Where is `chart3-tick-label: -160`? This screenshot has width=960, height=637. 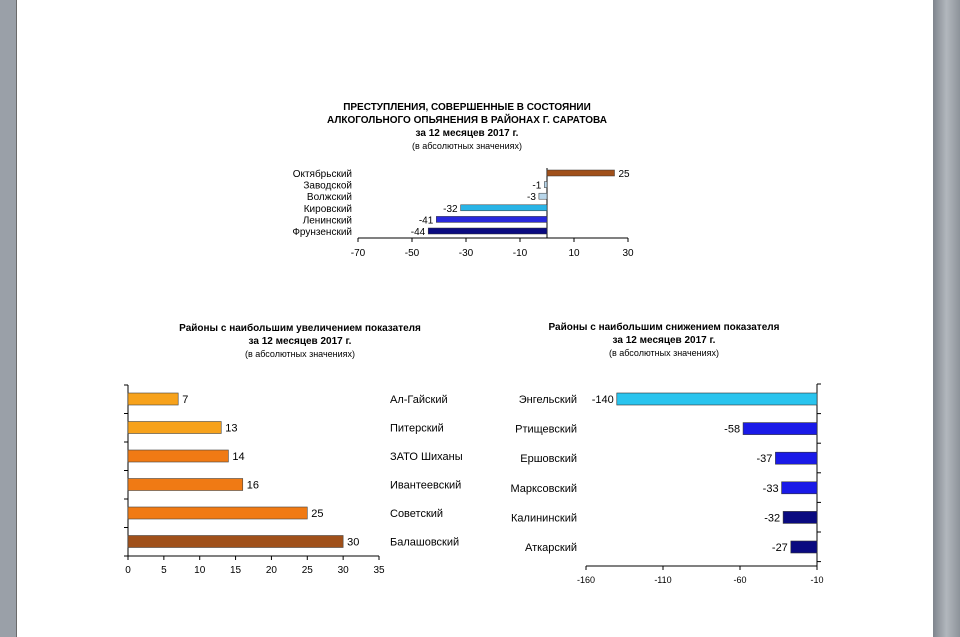 chart3-tick-label: -160 is located at coordinates (586, 580).